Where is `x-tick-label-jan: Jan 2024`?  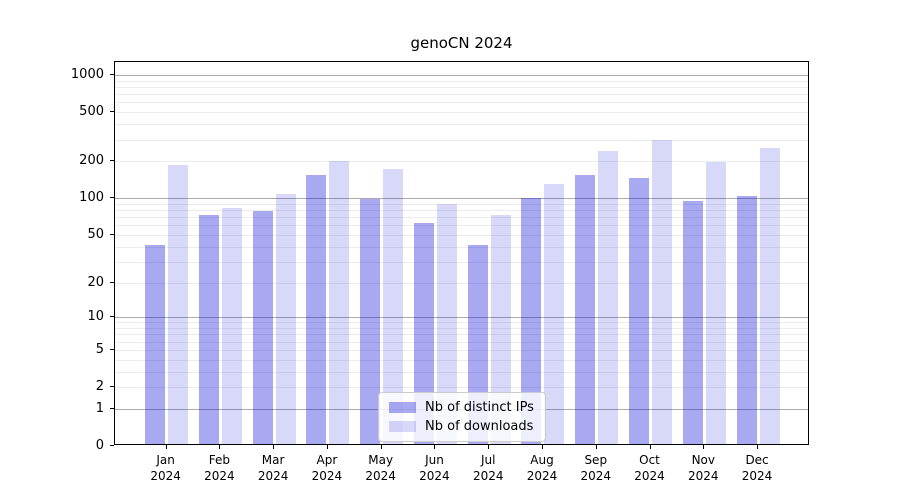
x-tick-label-jan: Jan 2024 is located at coordinates (166, 468).